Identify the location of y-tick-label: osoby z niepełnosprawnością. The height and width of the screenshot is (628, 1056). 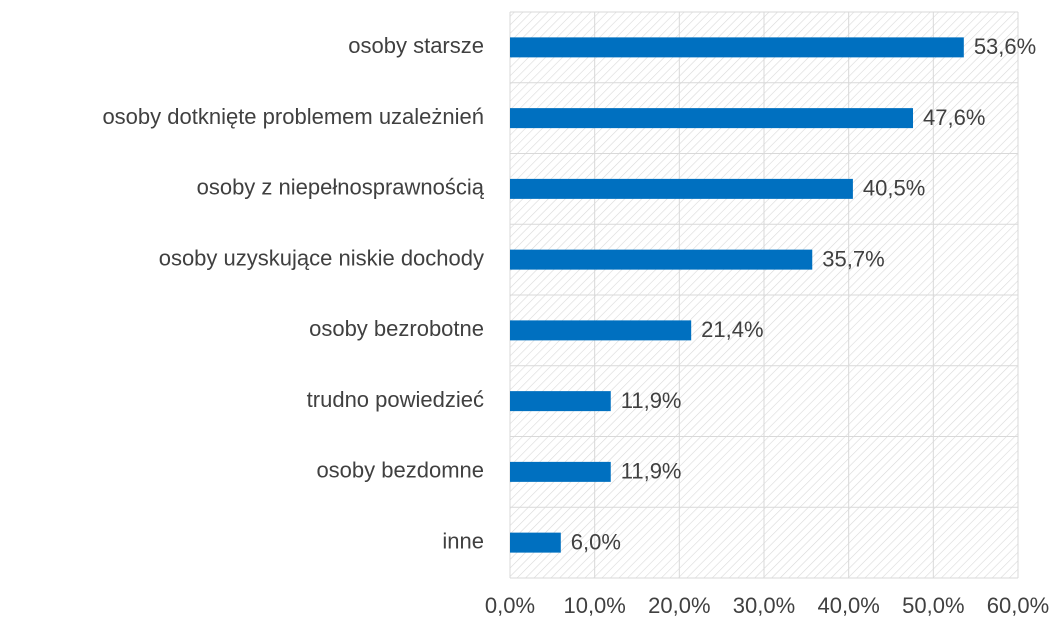
(341, 187).